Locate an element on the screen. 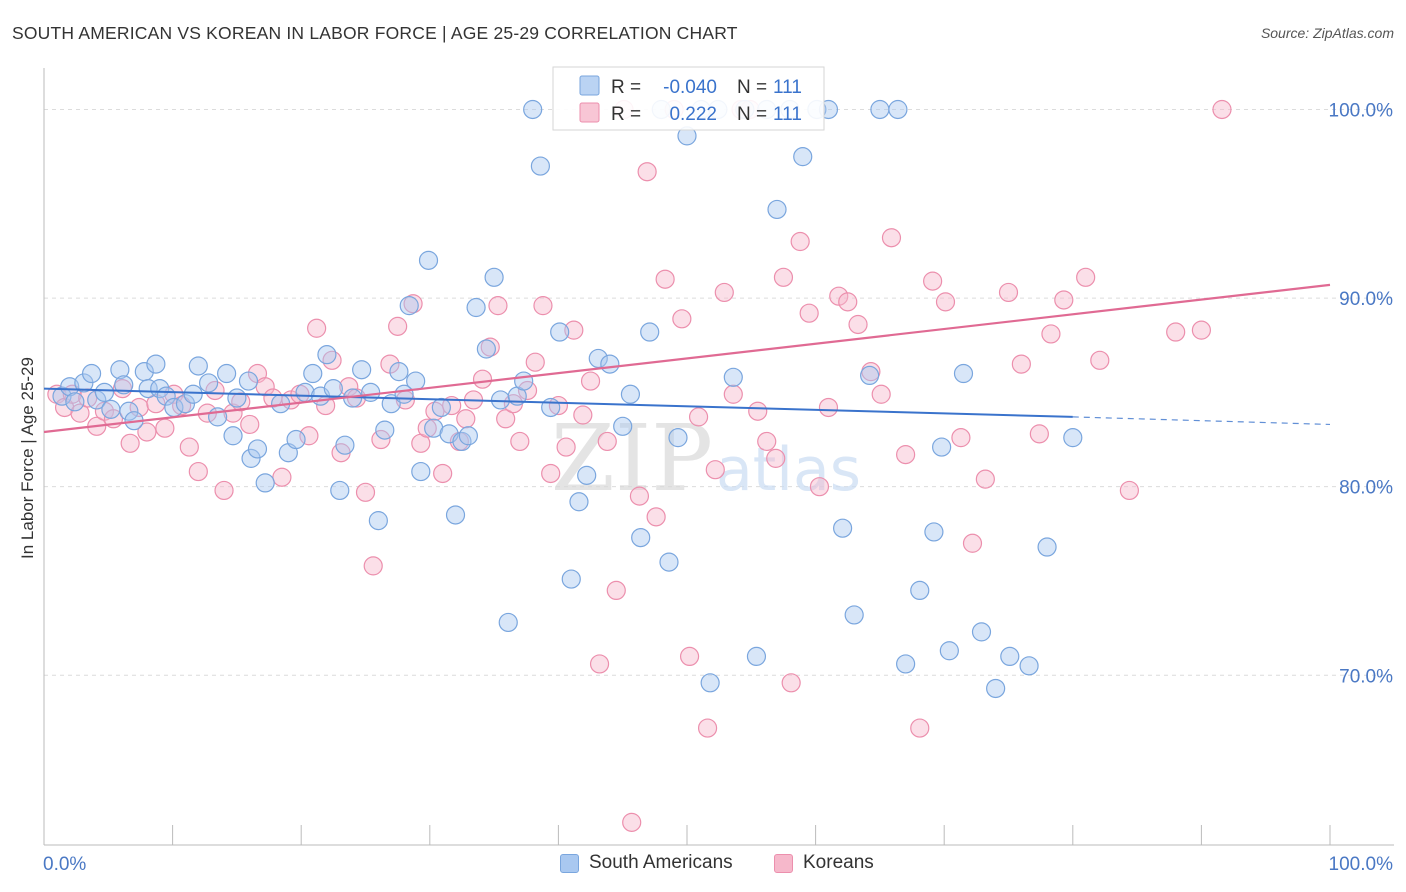 The image size is (1406, 892). south-american-trend-line is located at coordinates (558, 402).